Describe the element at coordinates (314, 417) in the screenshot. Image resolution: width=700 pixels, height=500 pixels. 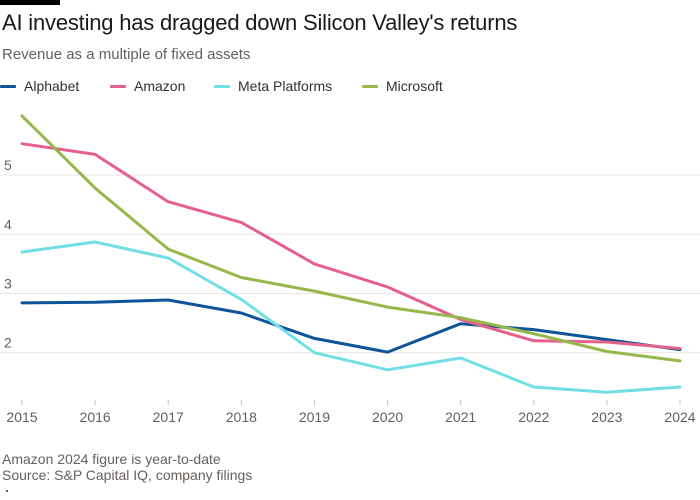
I see `x-tick-label-2019: 2019` at that location.